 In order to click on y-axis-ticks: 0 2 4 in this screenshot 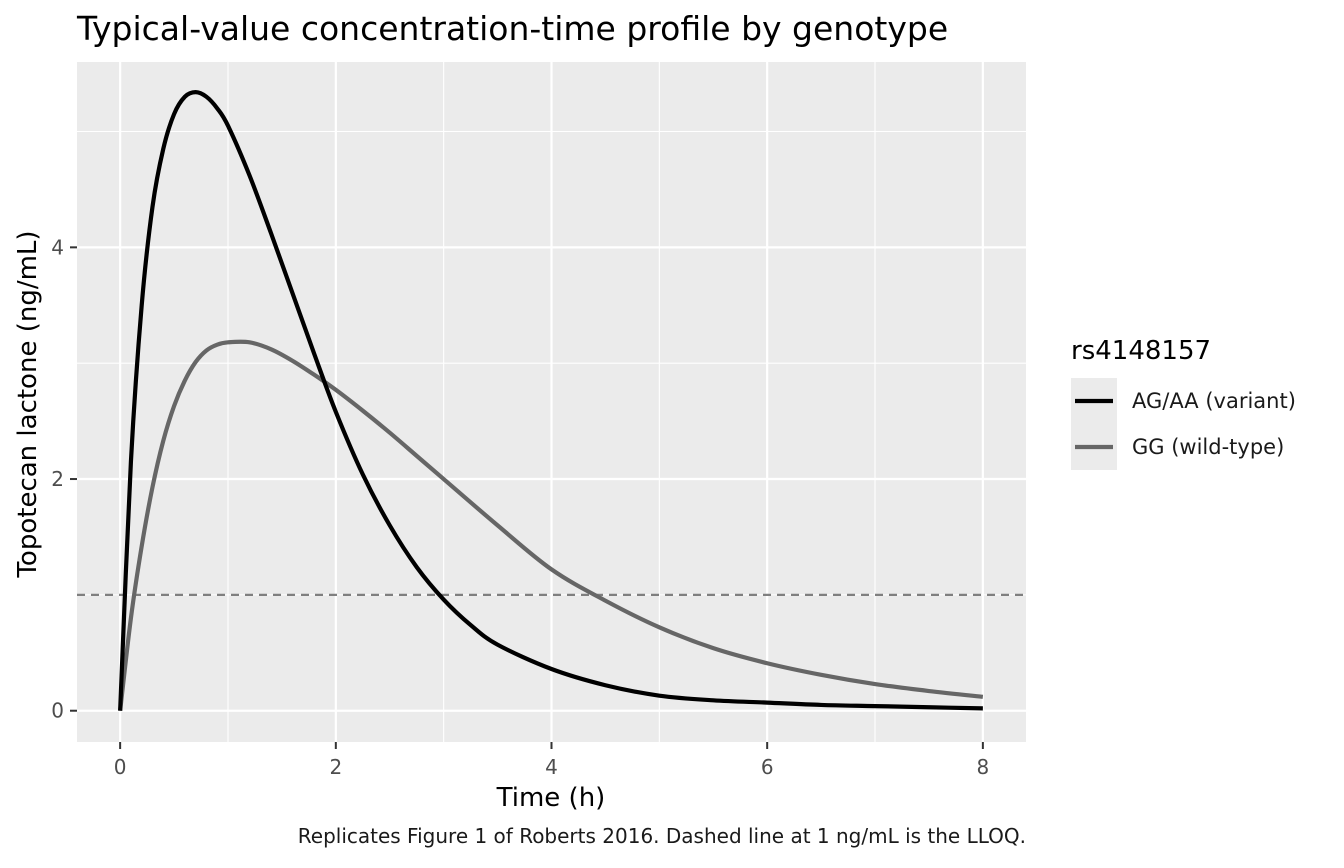, I will do `click(64, 479)`.